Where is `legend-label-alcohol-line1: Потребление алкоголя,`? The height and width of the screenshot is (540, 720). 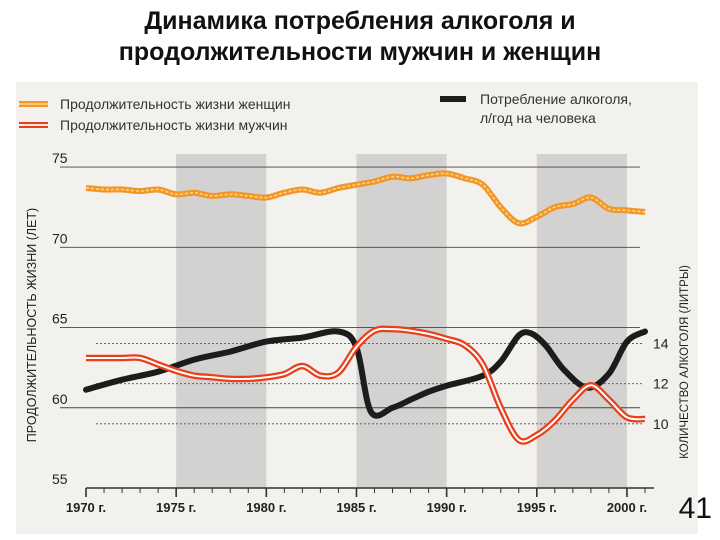 legend-label-alcohol-line1: Потребление алкоголя, is located at coordinates (556, 99).